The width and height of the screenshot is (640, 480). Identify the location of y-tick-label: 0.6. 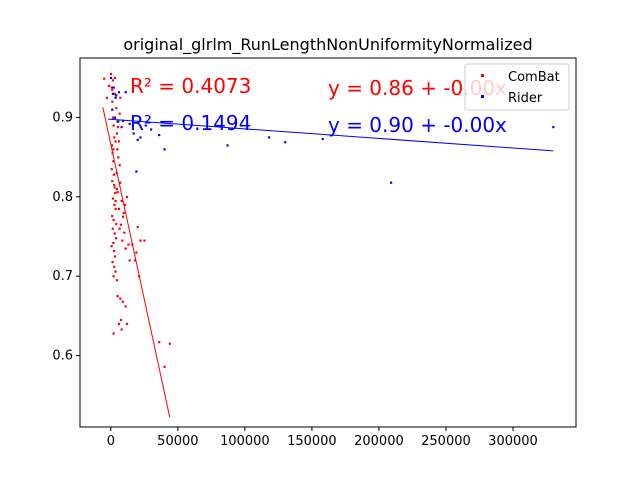
(62, 356).